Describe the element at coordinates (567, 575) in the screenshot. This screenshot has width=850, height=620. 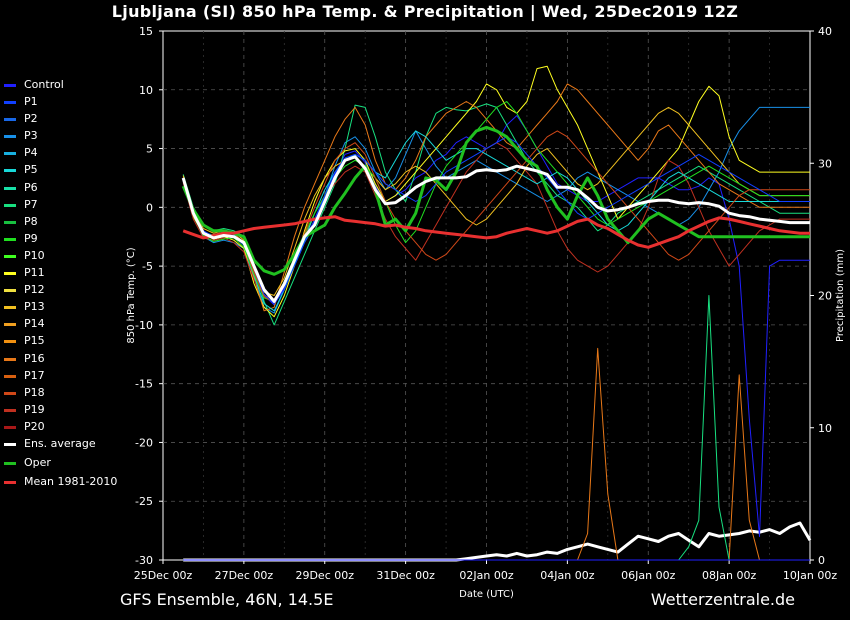
I see `x-tick-label: 04Jan 00z` at that location.